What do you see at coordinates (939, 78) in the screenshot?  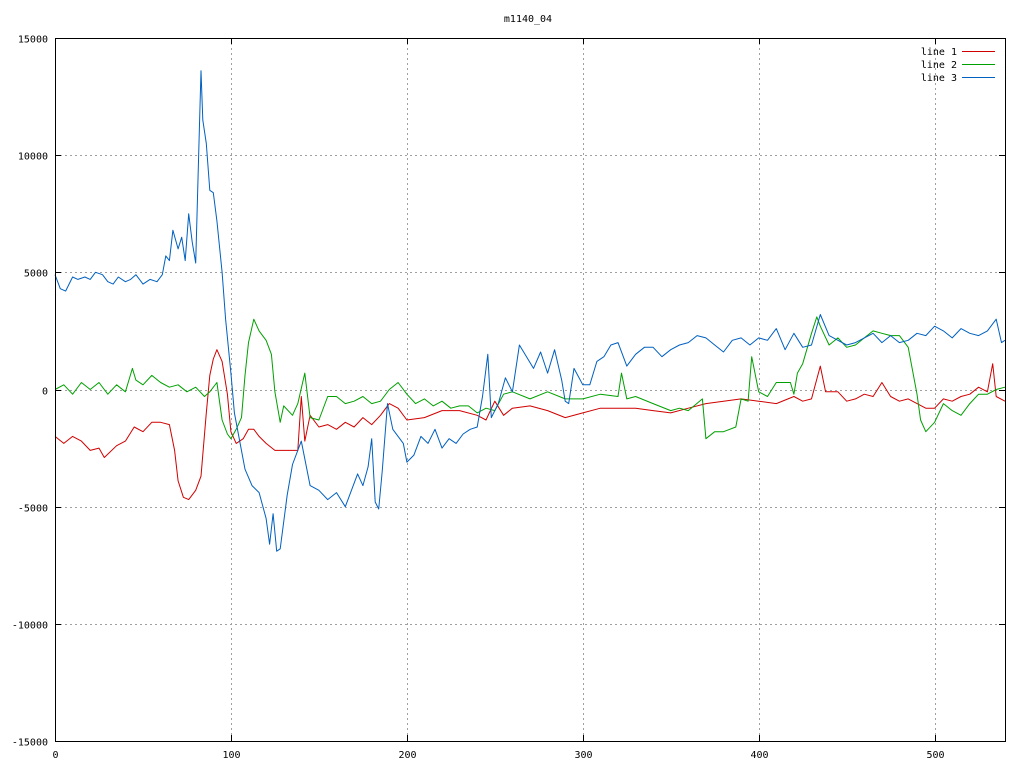 I see `legend-label-3: line 3` at bounding box center [939, 78].